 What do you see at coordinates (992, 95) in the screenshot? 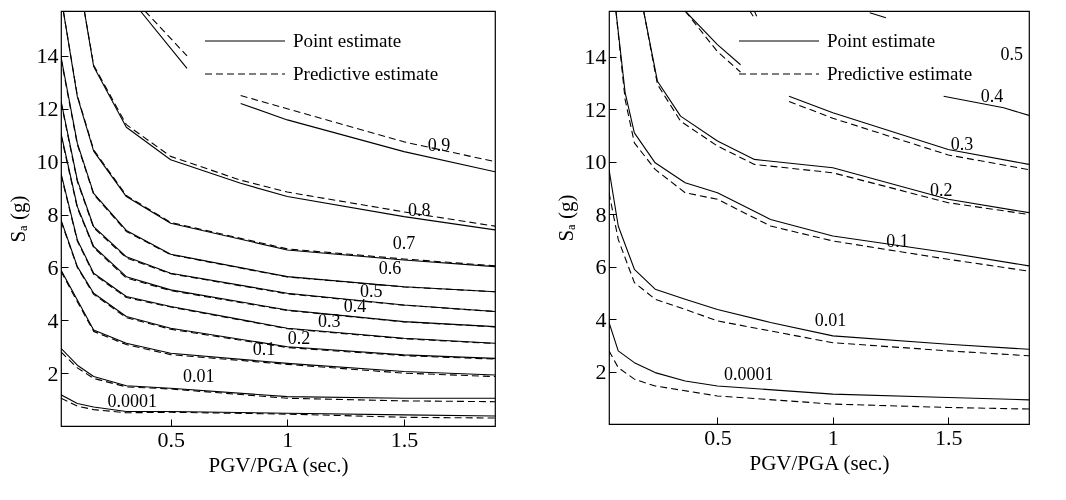
I see `annotation: 0.4` at bounding box center [992, 95].